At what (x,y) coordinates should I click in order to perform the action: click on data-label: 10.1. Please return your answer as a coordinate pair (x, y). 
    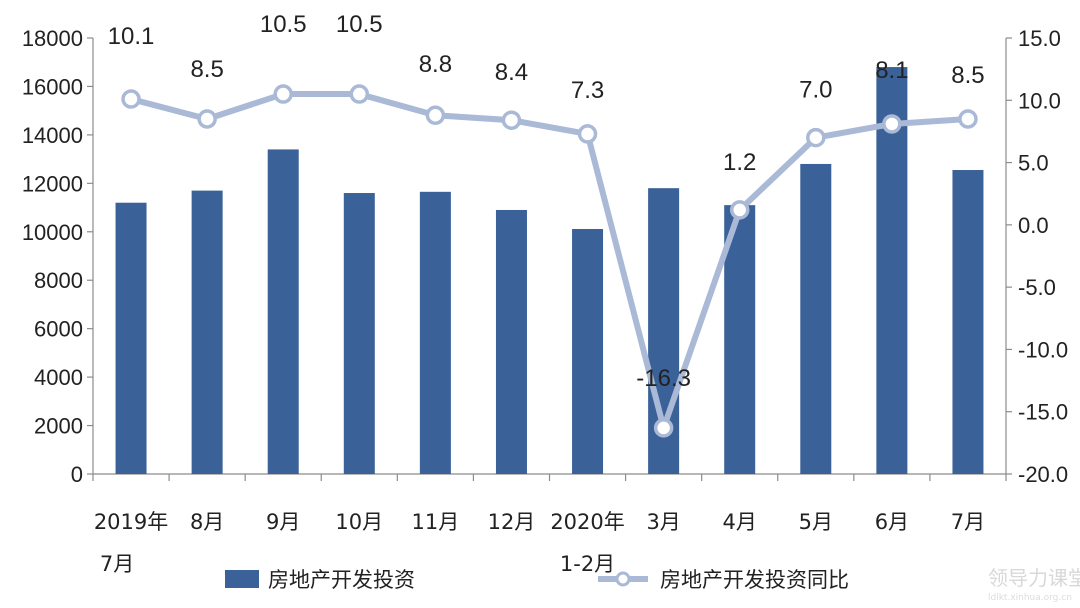
    Looking at the image, I should click on (131, 36).